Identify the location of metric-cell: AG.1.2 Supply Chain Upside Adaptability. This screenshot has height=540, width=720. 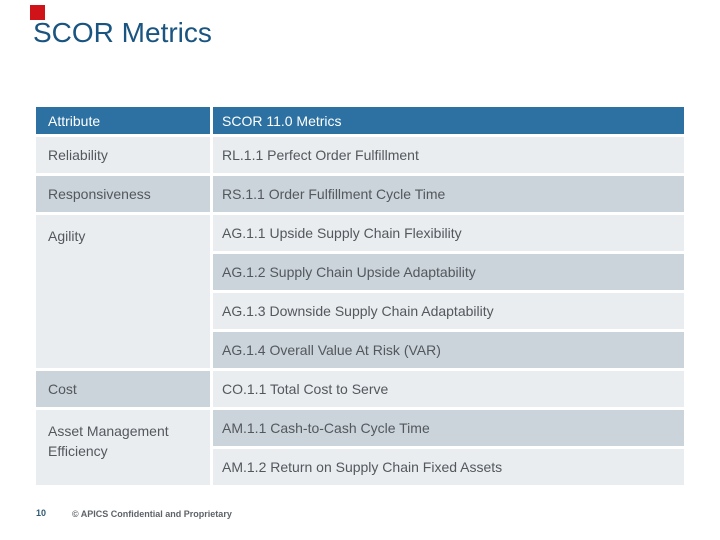
(448, 273).